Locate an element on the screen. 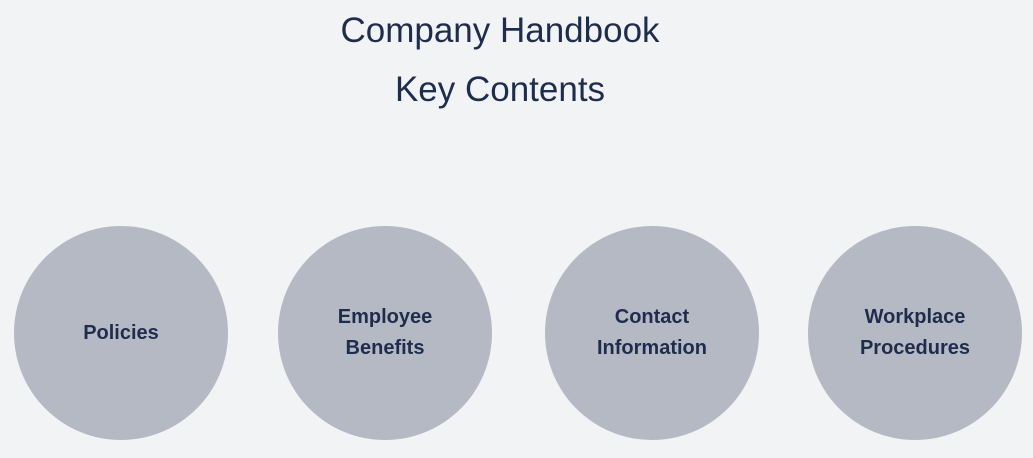  node-employee-benefits-label: Employee Benefits is located at coordinates (385, 332).